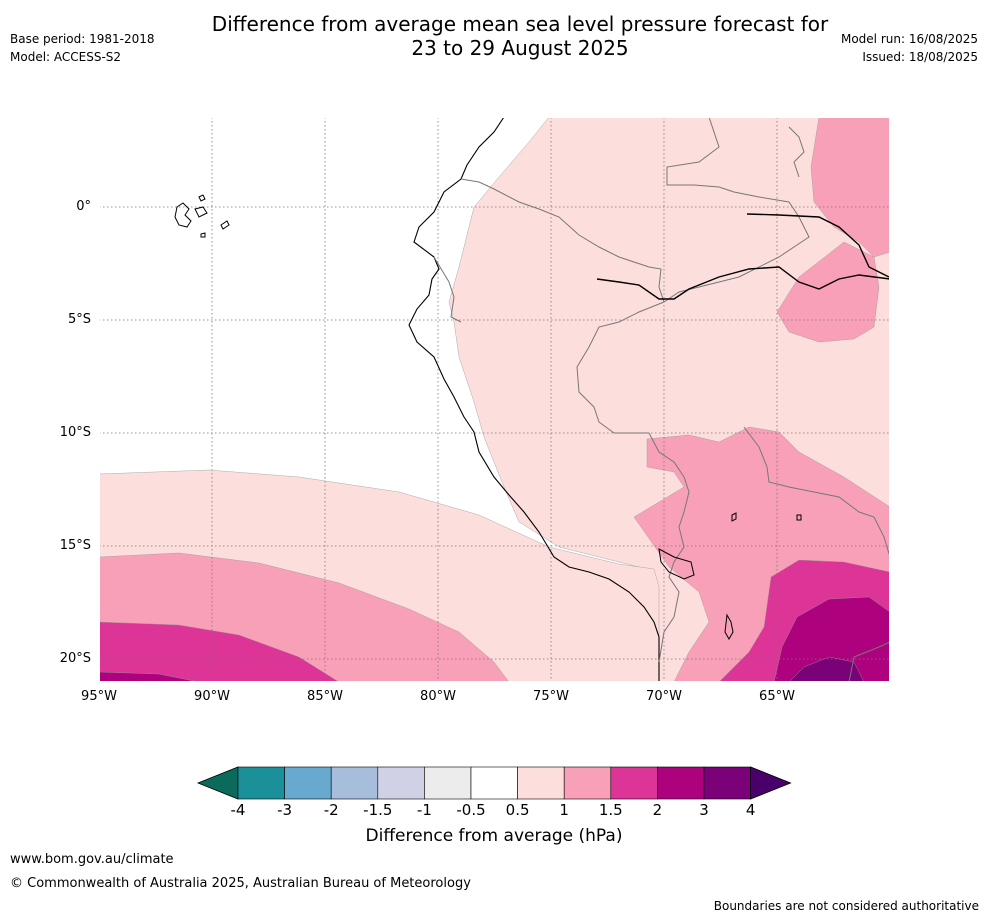  I want to click on region-2-to-3-southwest, so click(149, 676).